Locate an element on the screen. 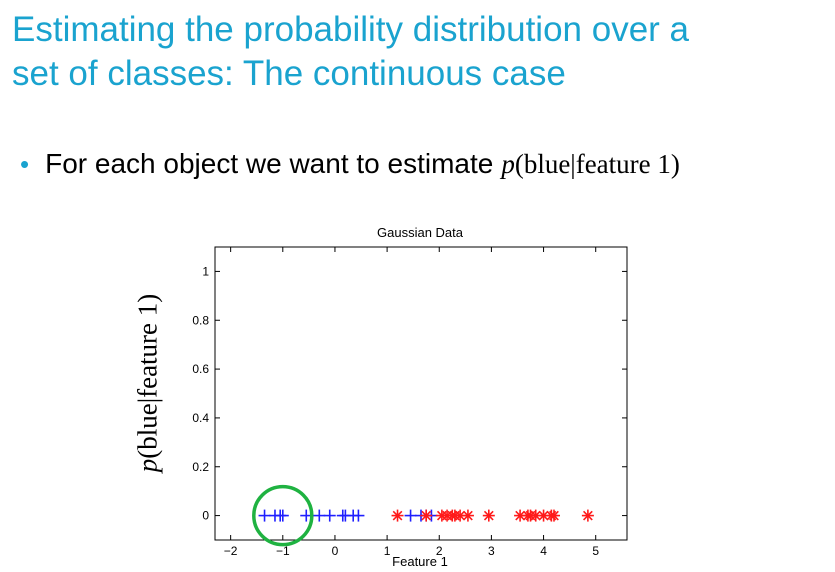 Image resolution: width=835 pixels, height=572 pixels. x-axis-label: Feature 1 is located at coordinates (420, 561).